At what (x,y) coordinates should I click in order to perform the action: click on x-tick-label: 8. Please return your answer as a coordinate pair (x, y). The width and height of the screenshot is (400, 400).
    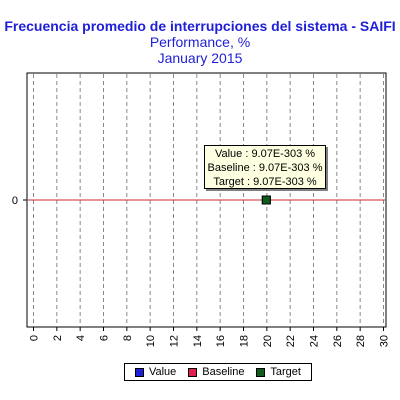
    Looking at the image, I should click on (128, 338).